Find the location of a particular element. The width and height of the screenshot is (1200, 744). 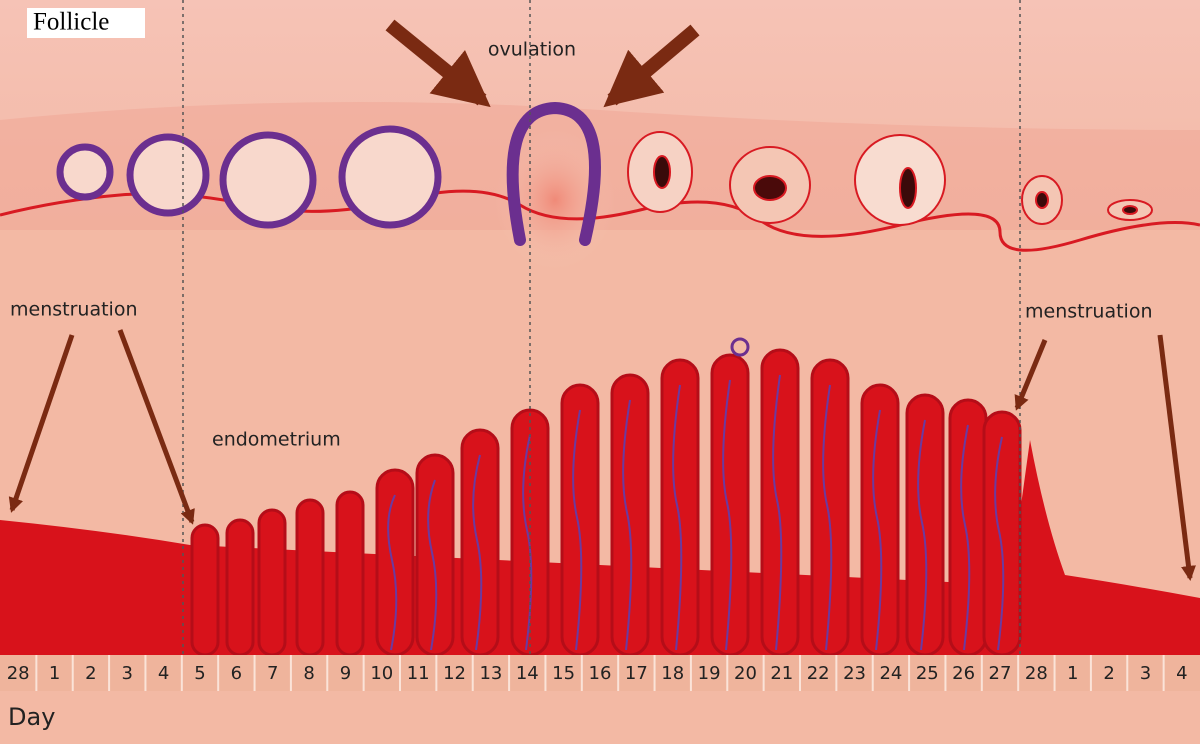

day-label: 13 is located at coordinates (490, 673).